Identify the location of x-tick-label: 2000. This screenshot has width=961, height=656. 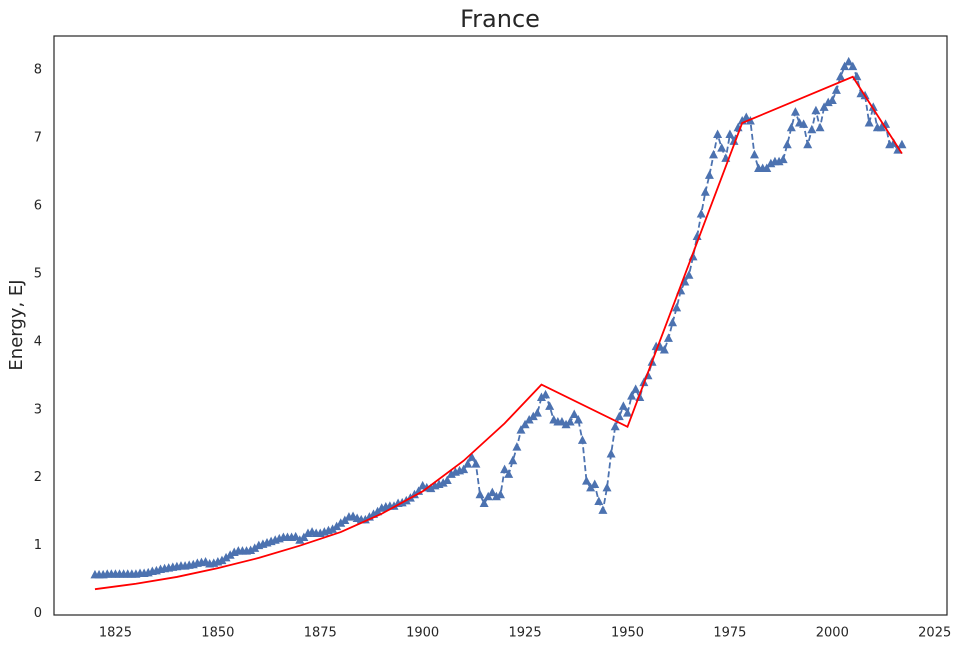
(832, 633).